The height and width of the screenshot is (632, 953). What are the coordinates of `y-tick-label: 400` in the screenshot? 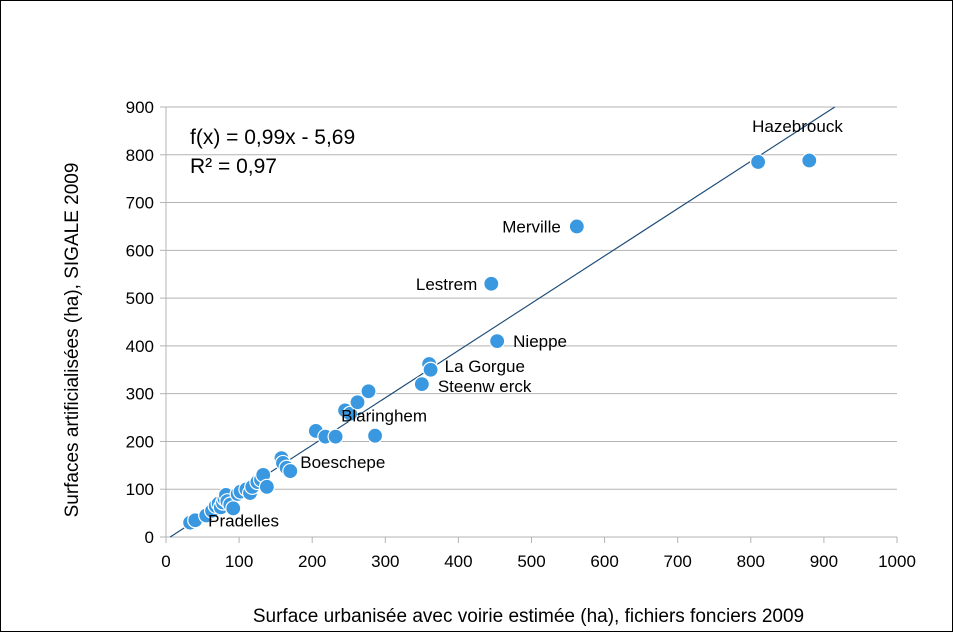 It's located at (140, 346).